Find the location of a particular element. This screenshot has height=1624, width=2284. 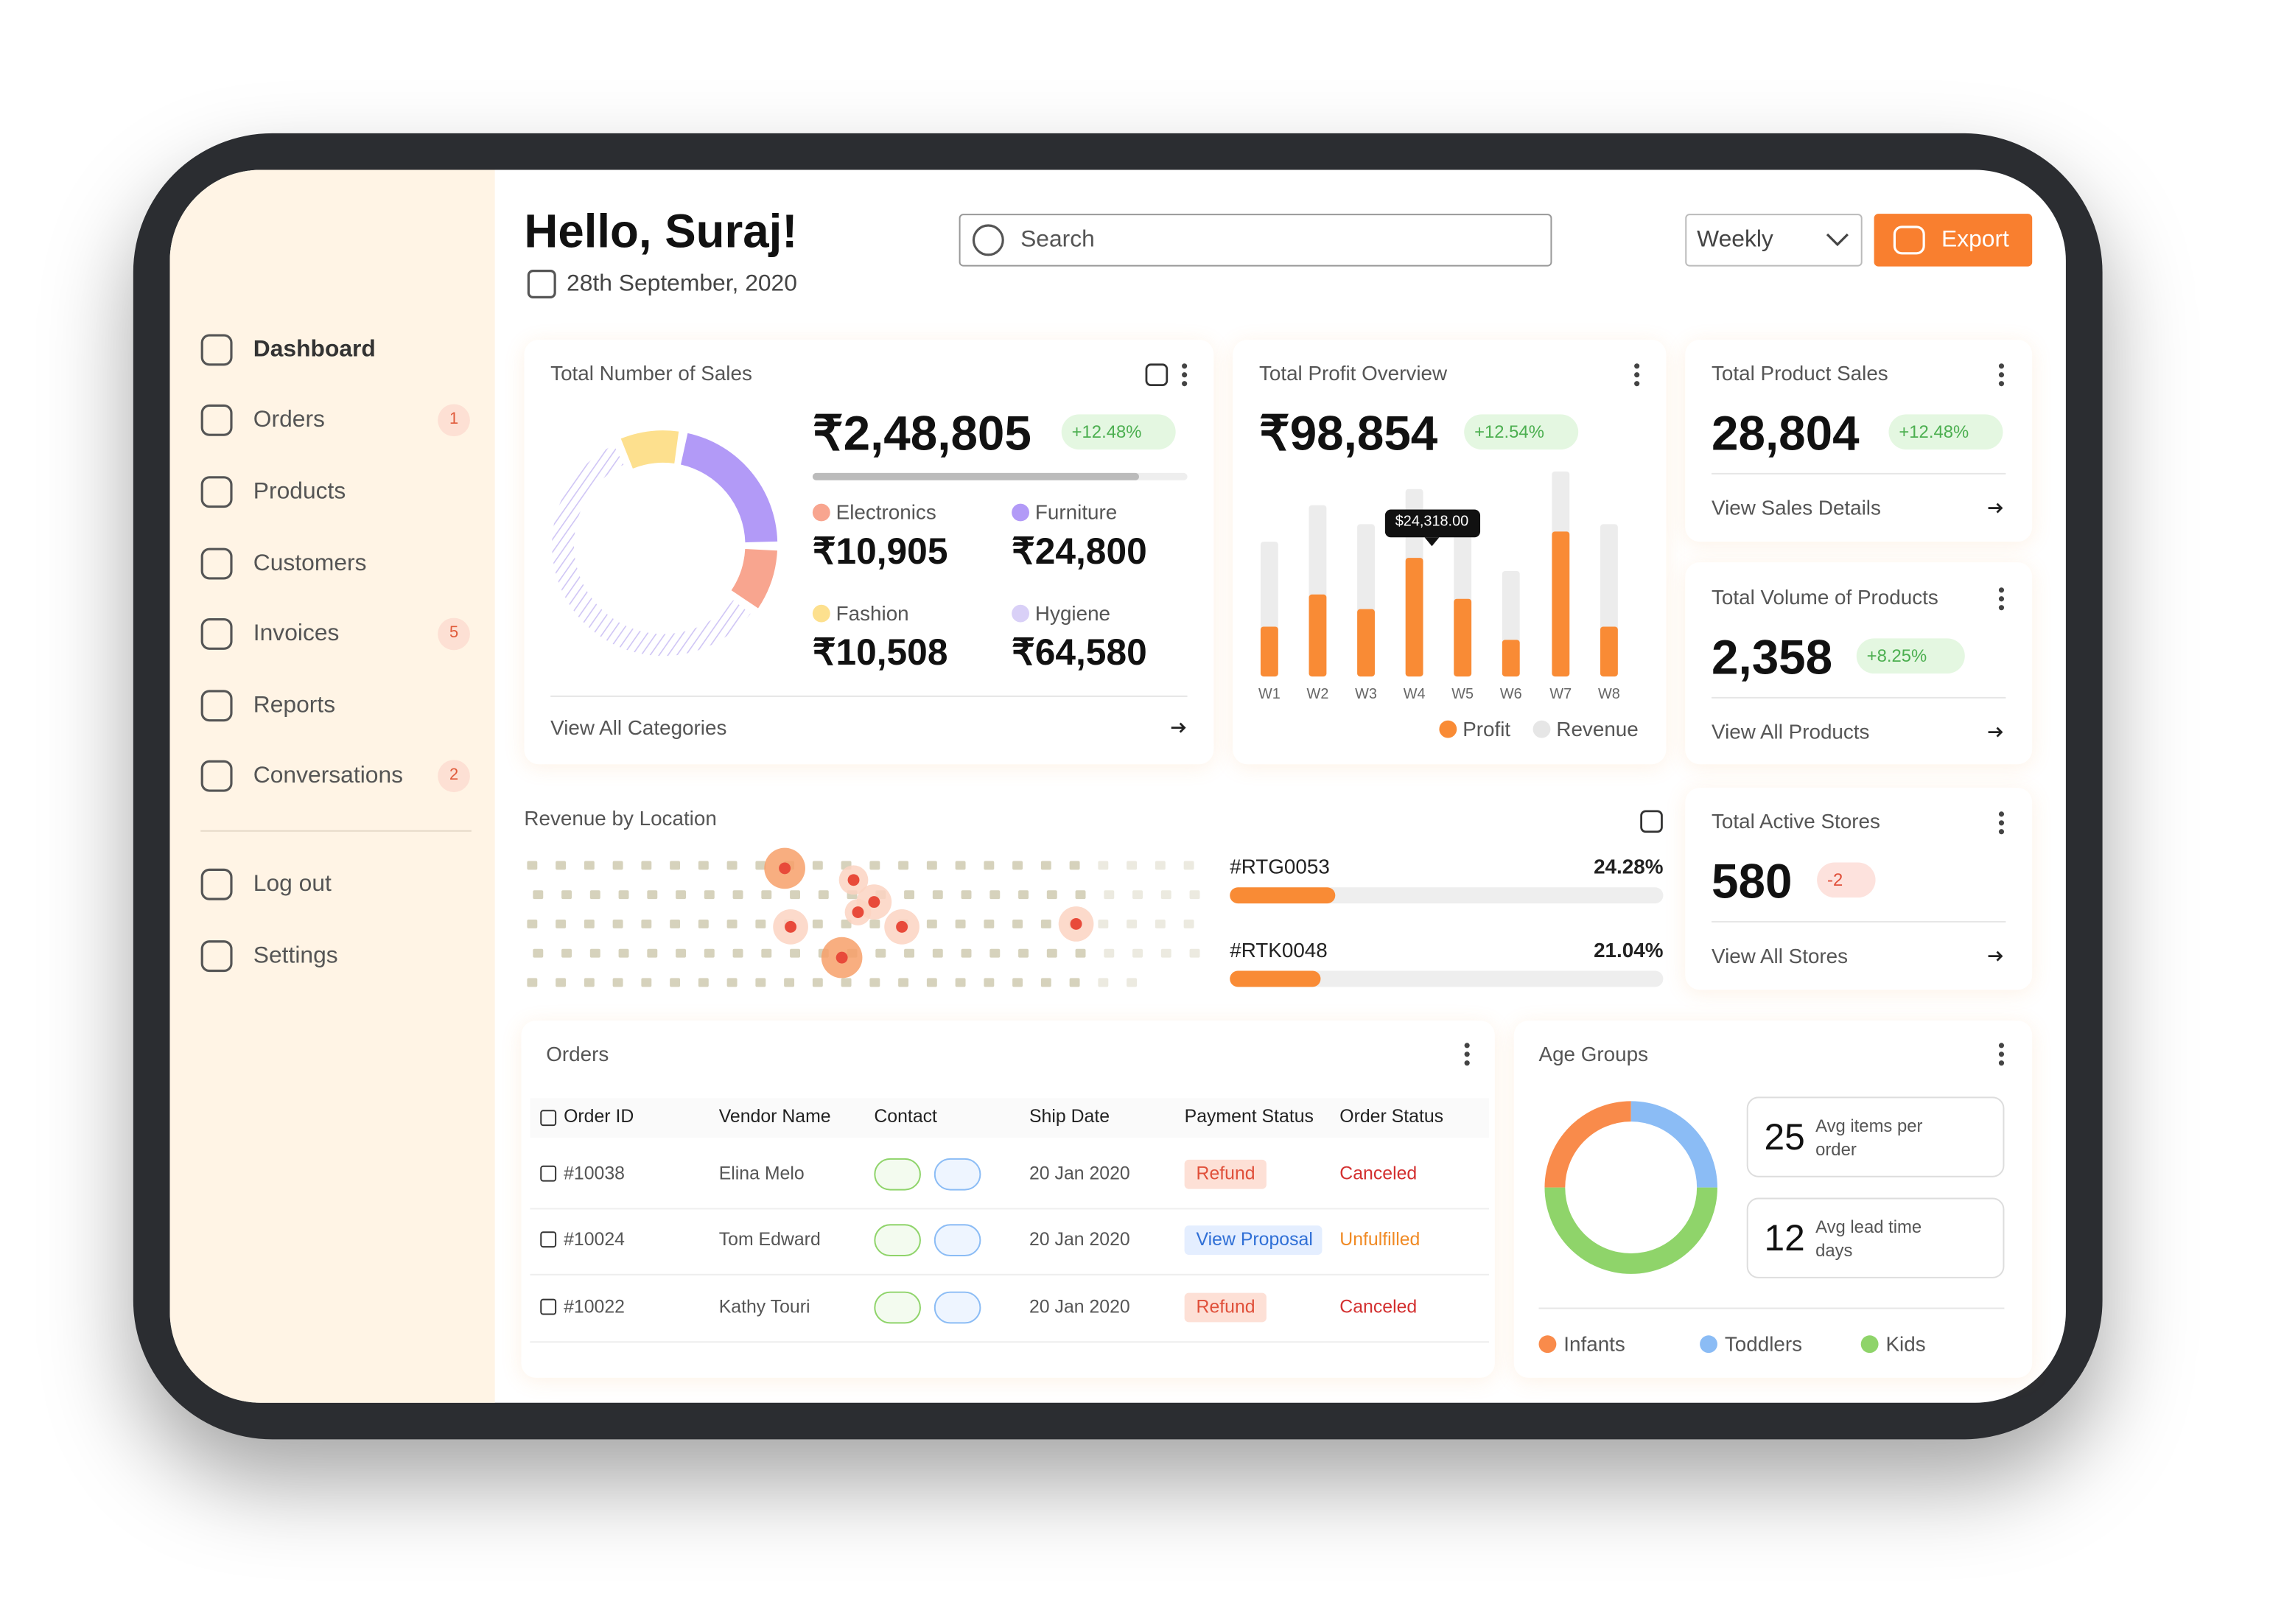

cell: #10024 is located at coordinates (594, 1239).